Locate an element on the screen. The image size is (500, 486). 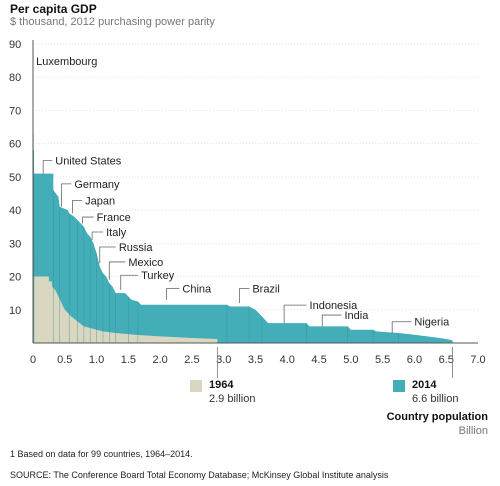
annotation-leader-japan is located at coordinates (77, 207).